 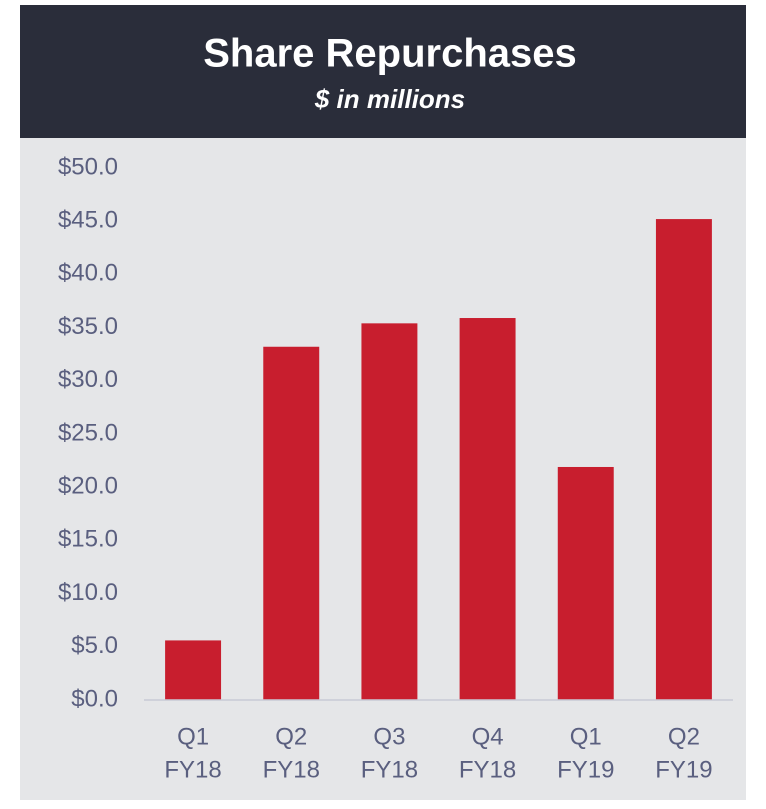 What do you see at coordinates (94, 698) in the screenshot?
I see `y-tick-label: $0.0` at bounding box center [94, 698].